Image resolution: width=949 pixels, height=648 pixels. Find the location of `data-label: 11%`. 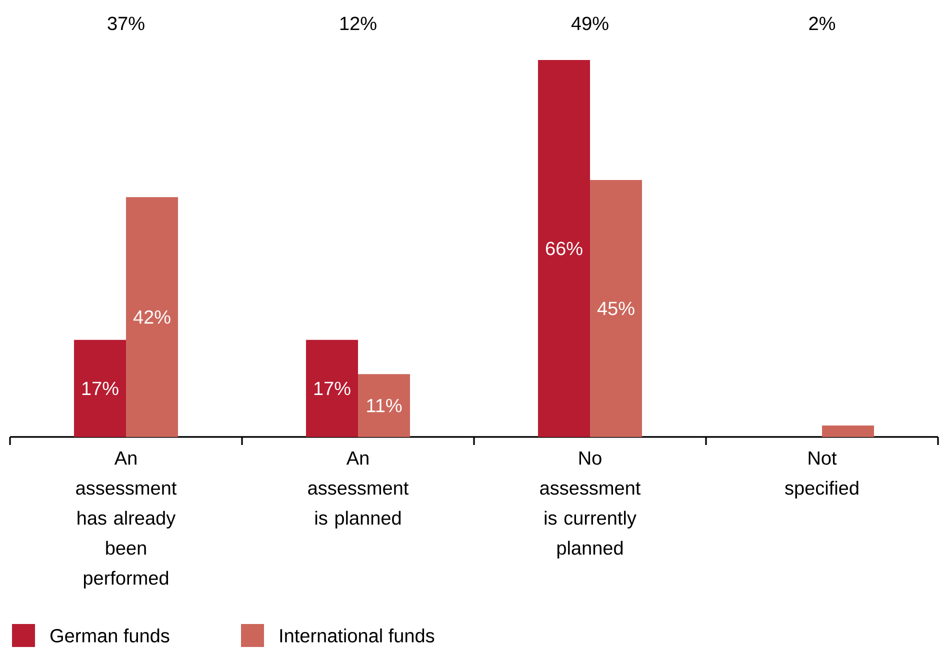

data-label: 11% is located at coordinates (384, 405).